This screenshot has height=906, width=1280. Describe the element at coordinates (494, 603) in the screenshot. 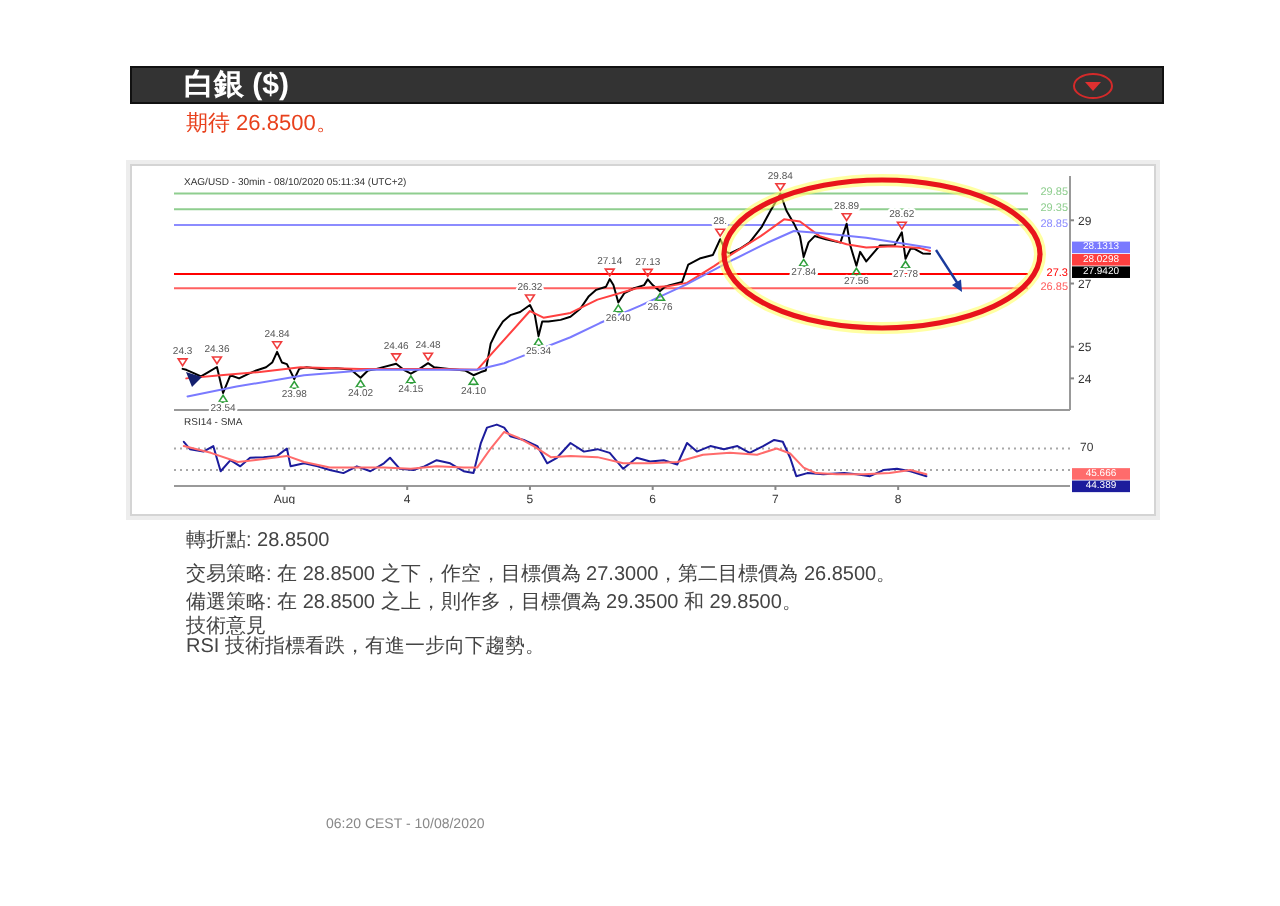

I see `text: 備選策略: 在 28.8500 之上，則作多，目標價為 29.3500 和 29.8500。` at that location.